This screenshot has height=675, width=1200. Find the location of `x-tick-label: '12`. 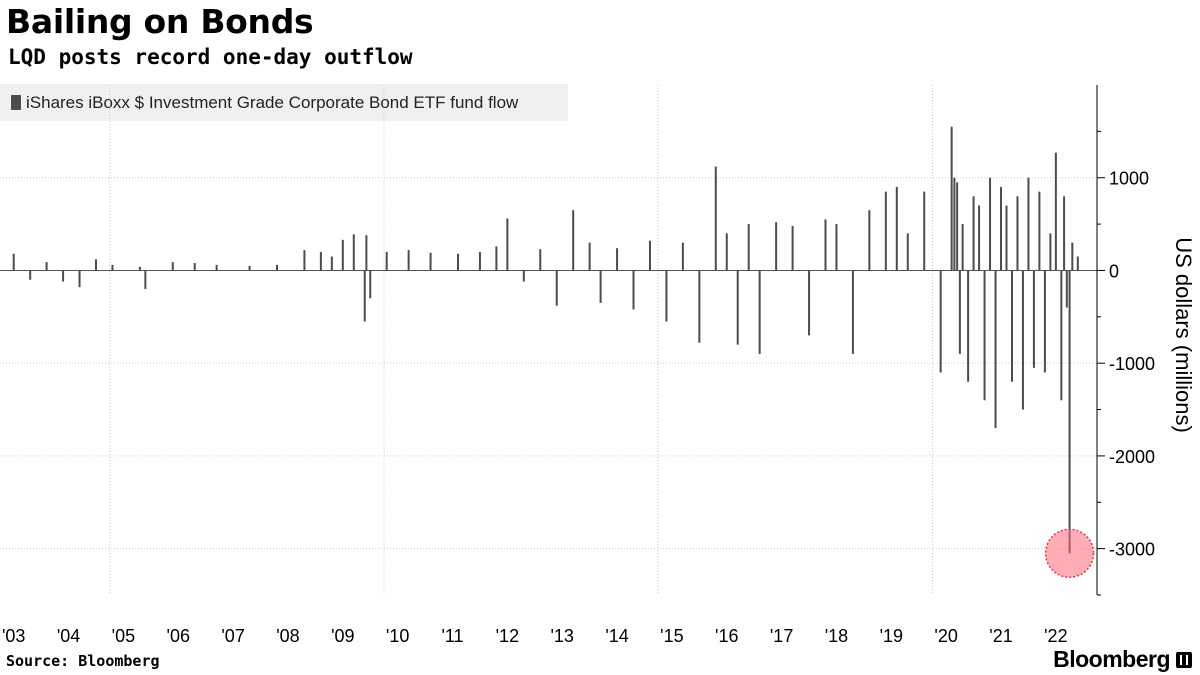

x-tick-label: '12 is located at coordinates (507, 636).